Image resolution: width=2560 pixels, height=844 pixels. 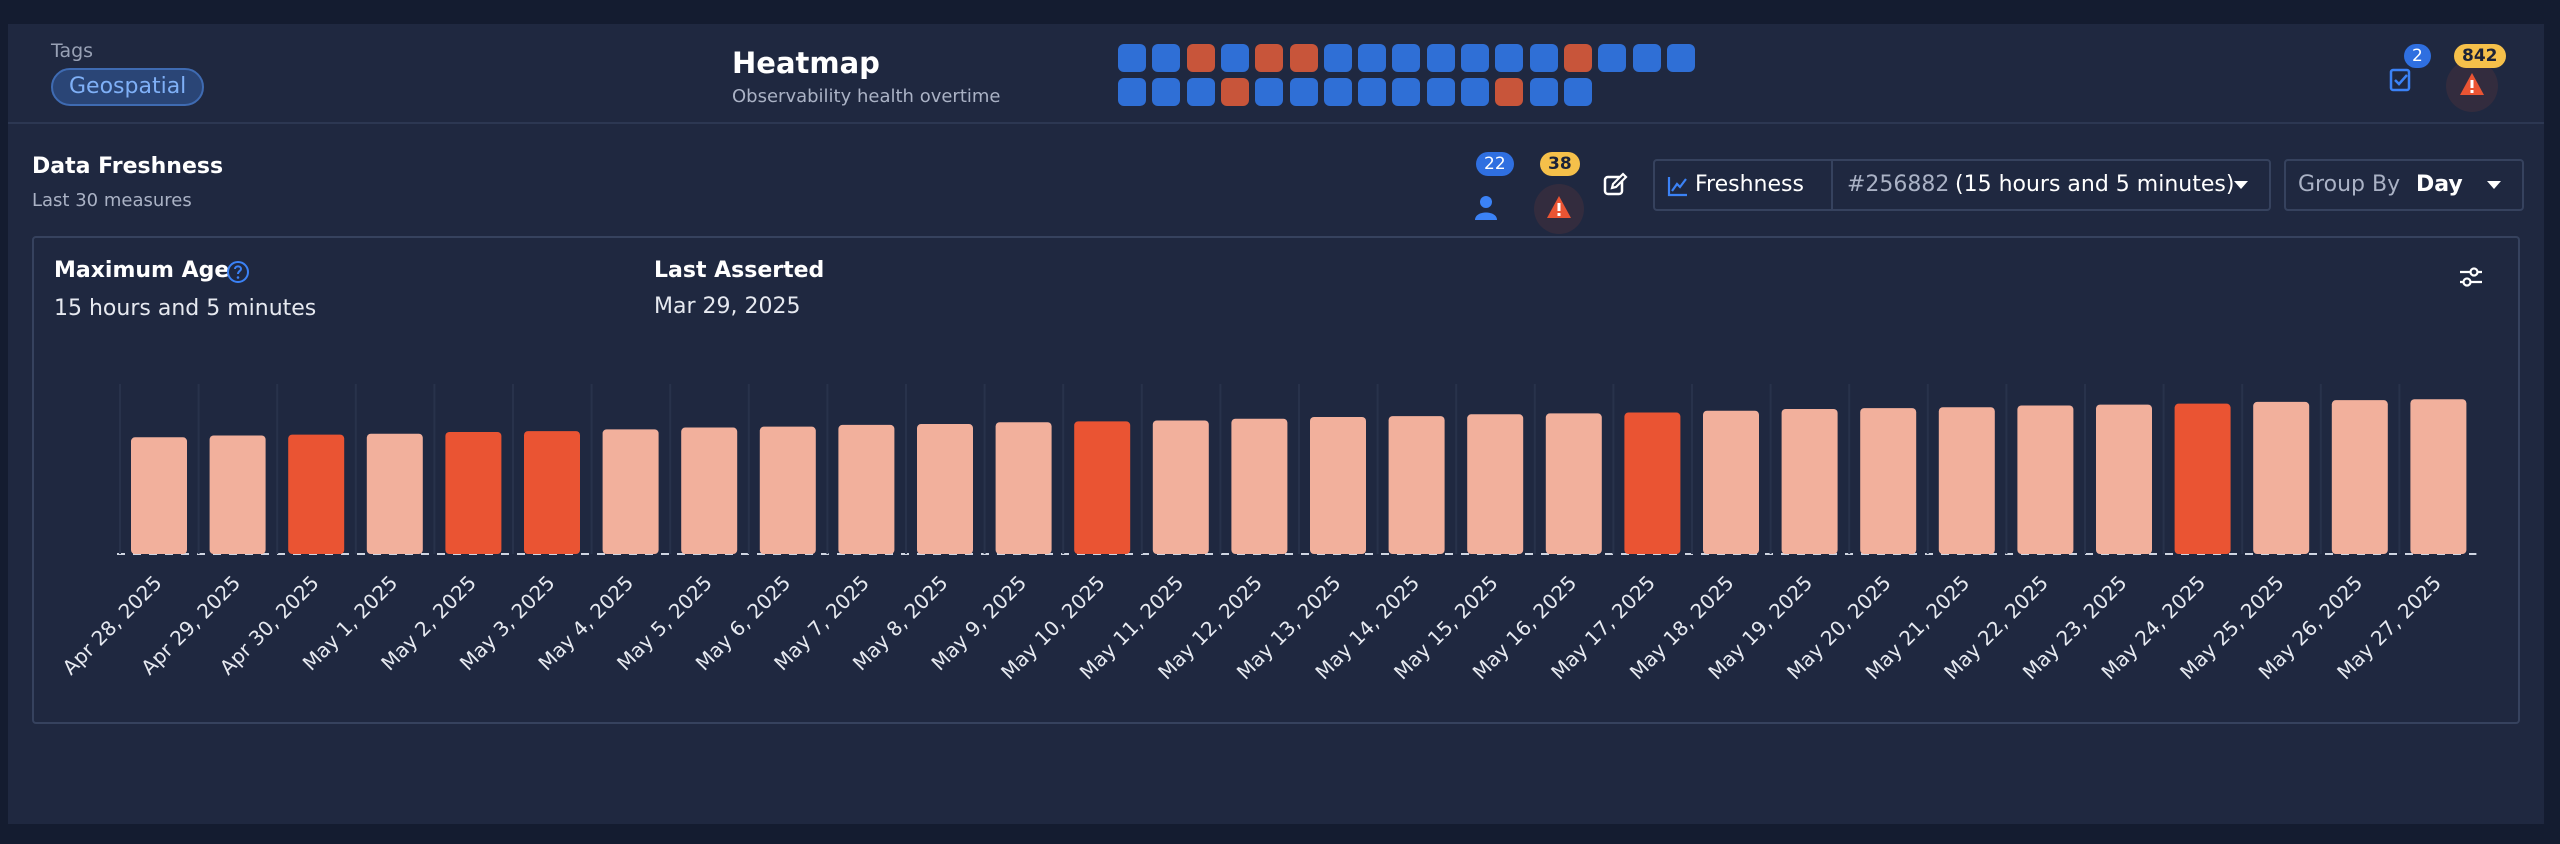 I want to click on metric-name: Freshness, so click(x=1749, y=184).